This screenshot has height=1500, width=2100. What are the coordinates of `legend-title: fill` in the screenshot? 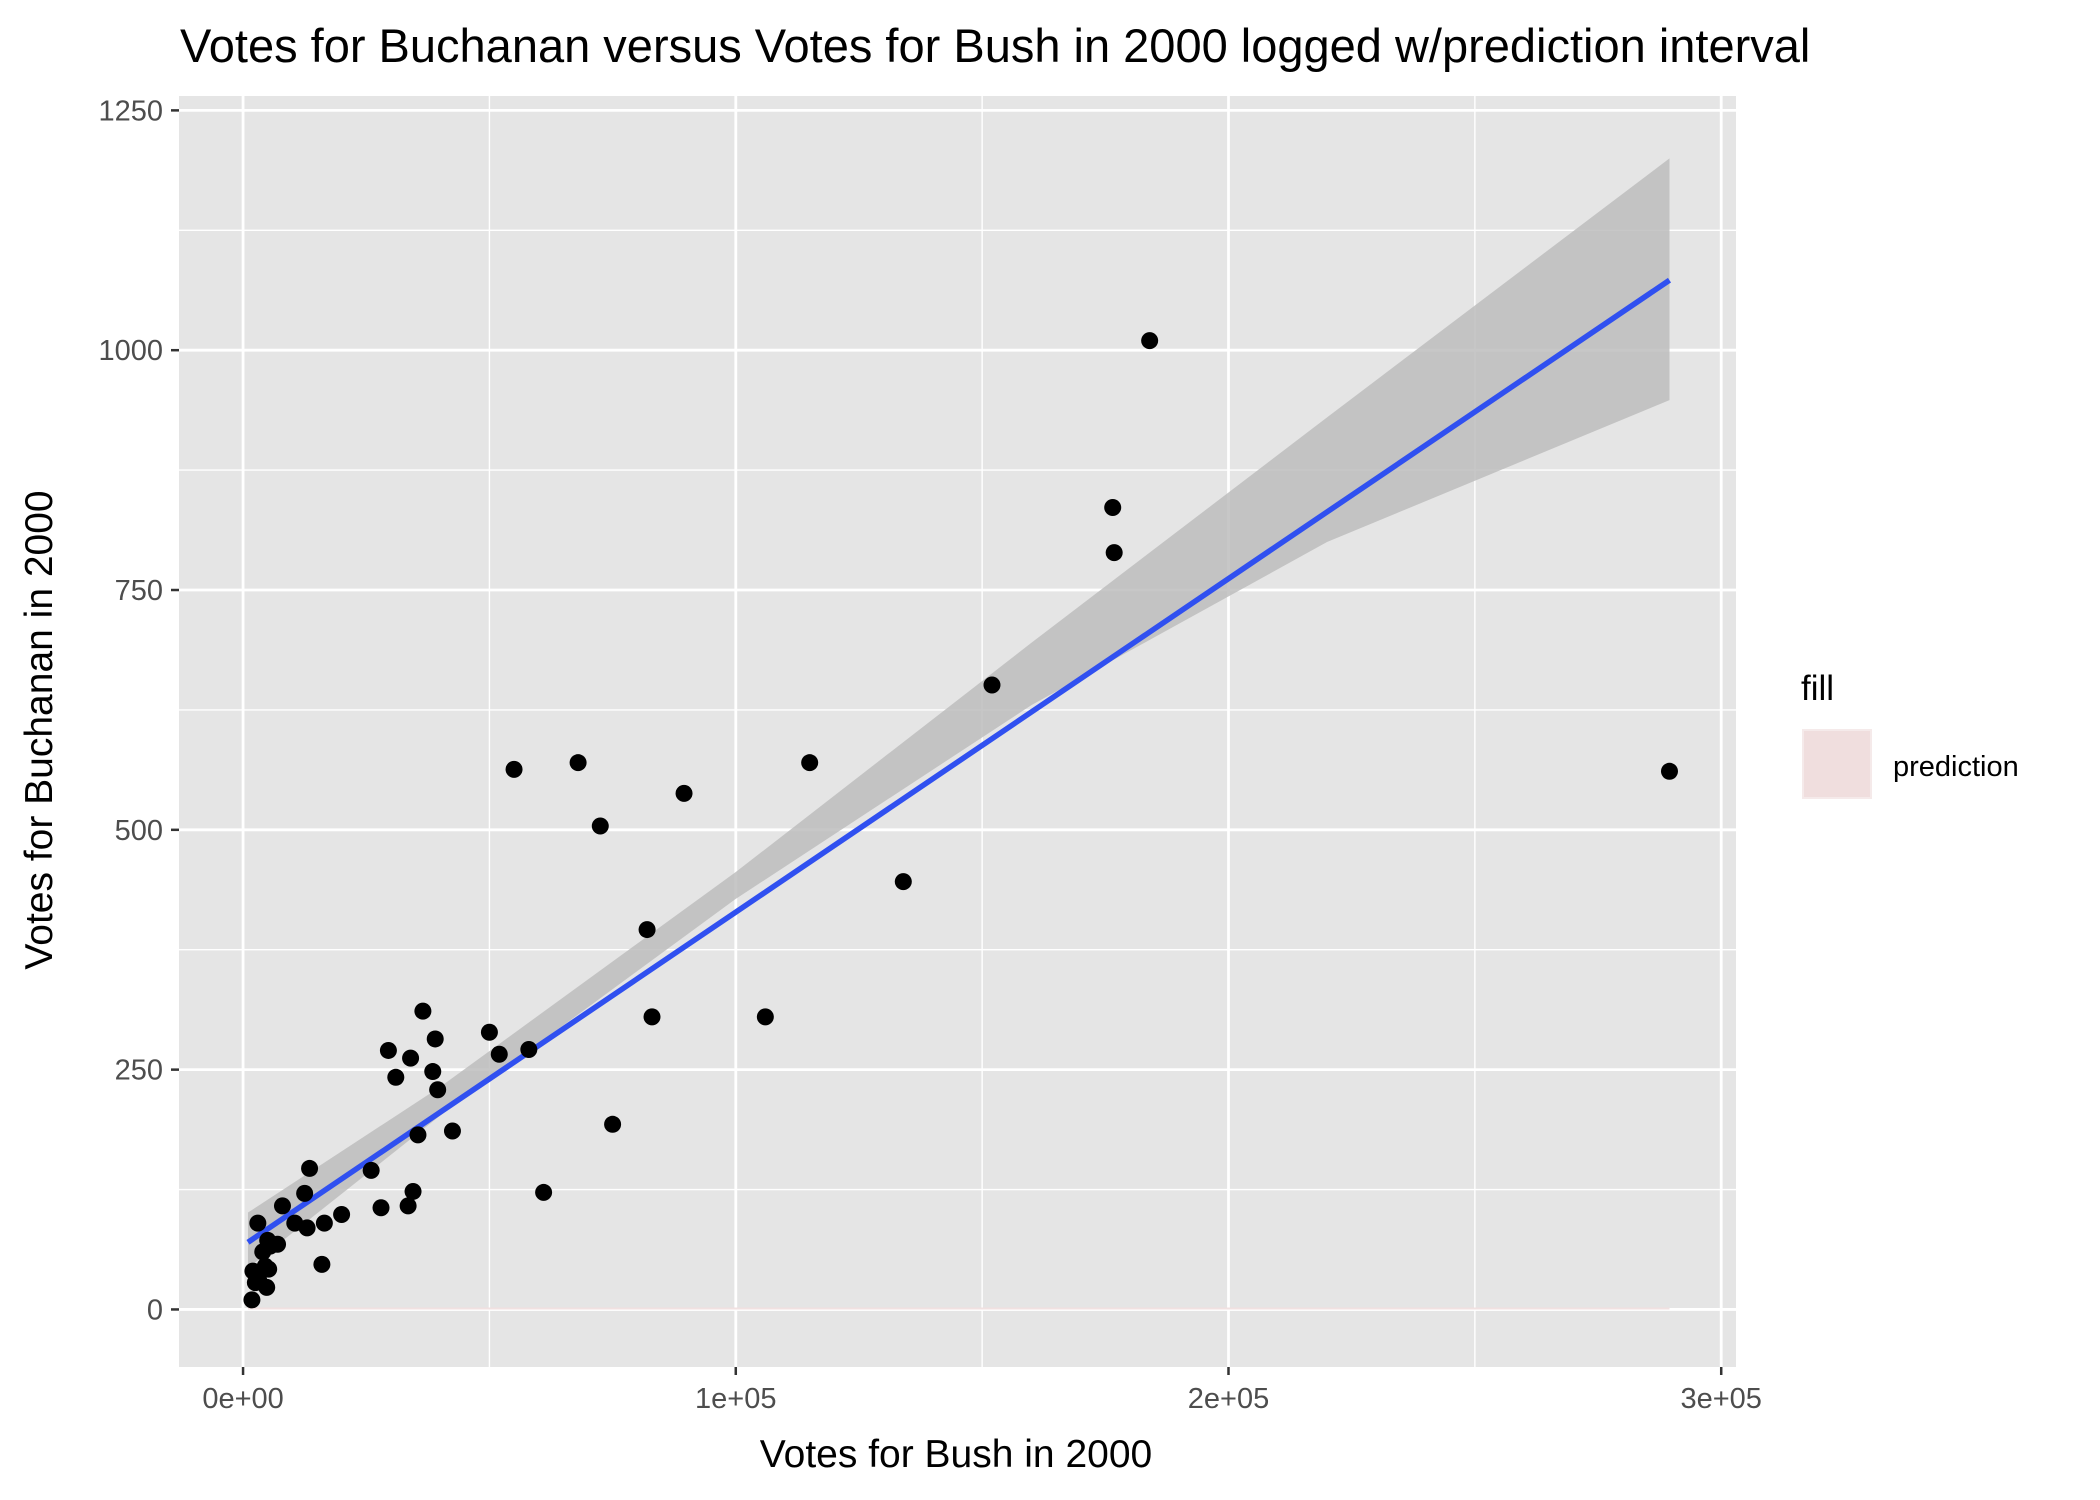 It's located at (1817, 688).